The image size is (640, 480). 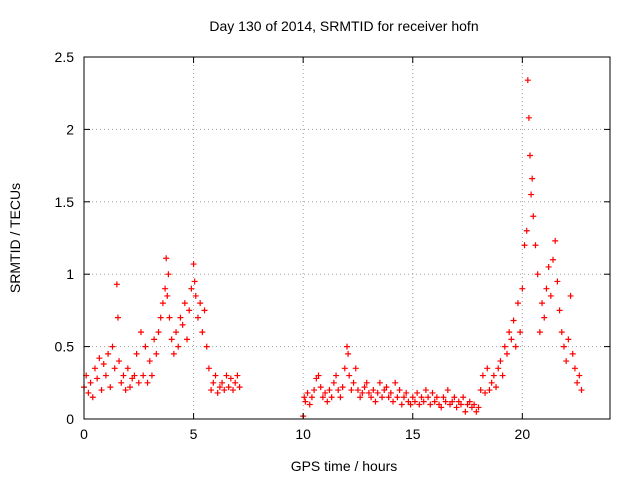 What do you see at coordinates (65, 57) in the screenshot?
I see `y-tick-label: 2.5` at bounding box center [65, 57].